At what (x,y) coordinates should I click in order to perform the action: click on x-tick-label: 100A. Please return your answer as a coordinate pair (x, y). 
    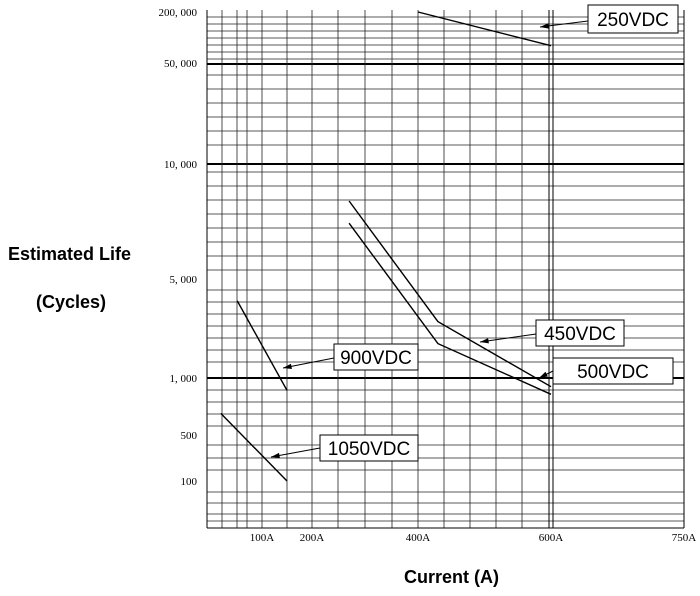
    Looking at the image, I should click on (262, 538).